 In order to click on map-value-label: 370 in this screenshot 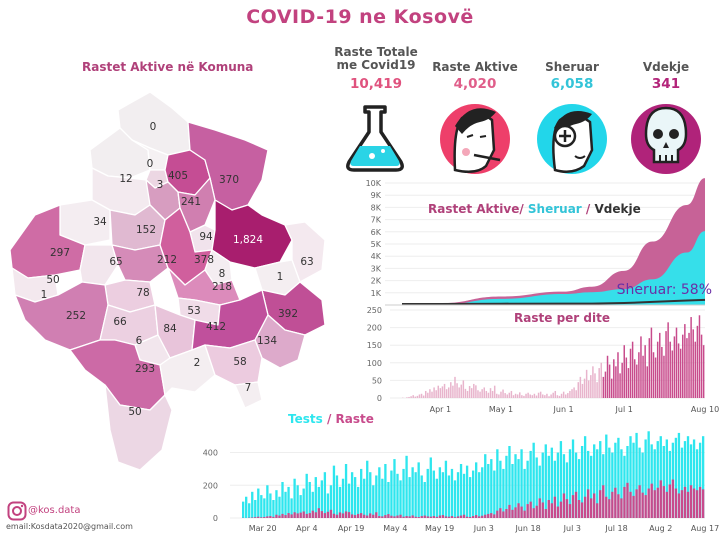, I will do `click(229, 180)`.